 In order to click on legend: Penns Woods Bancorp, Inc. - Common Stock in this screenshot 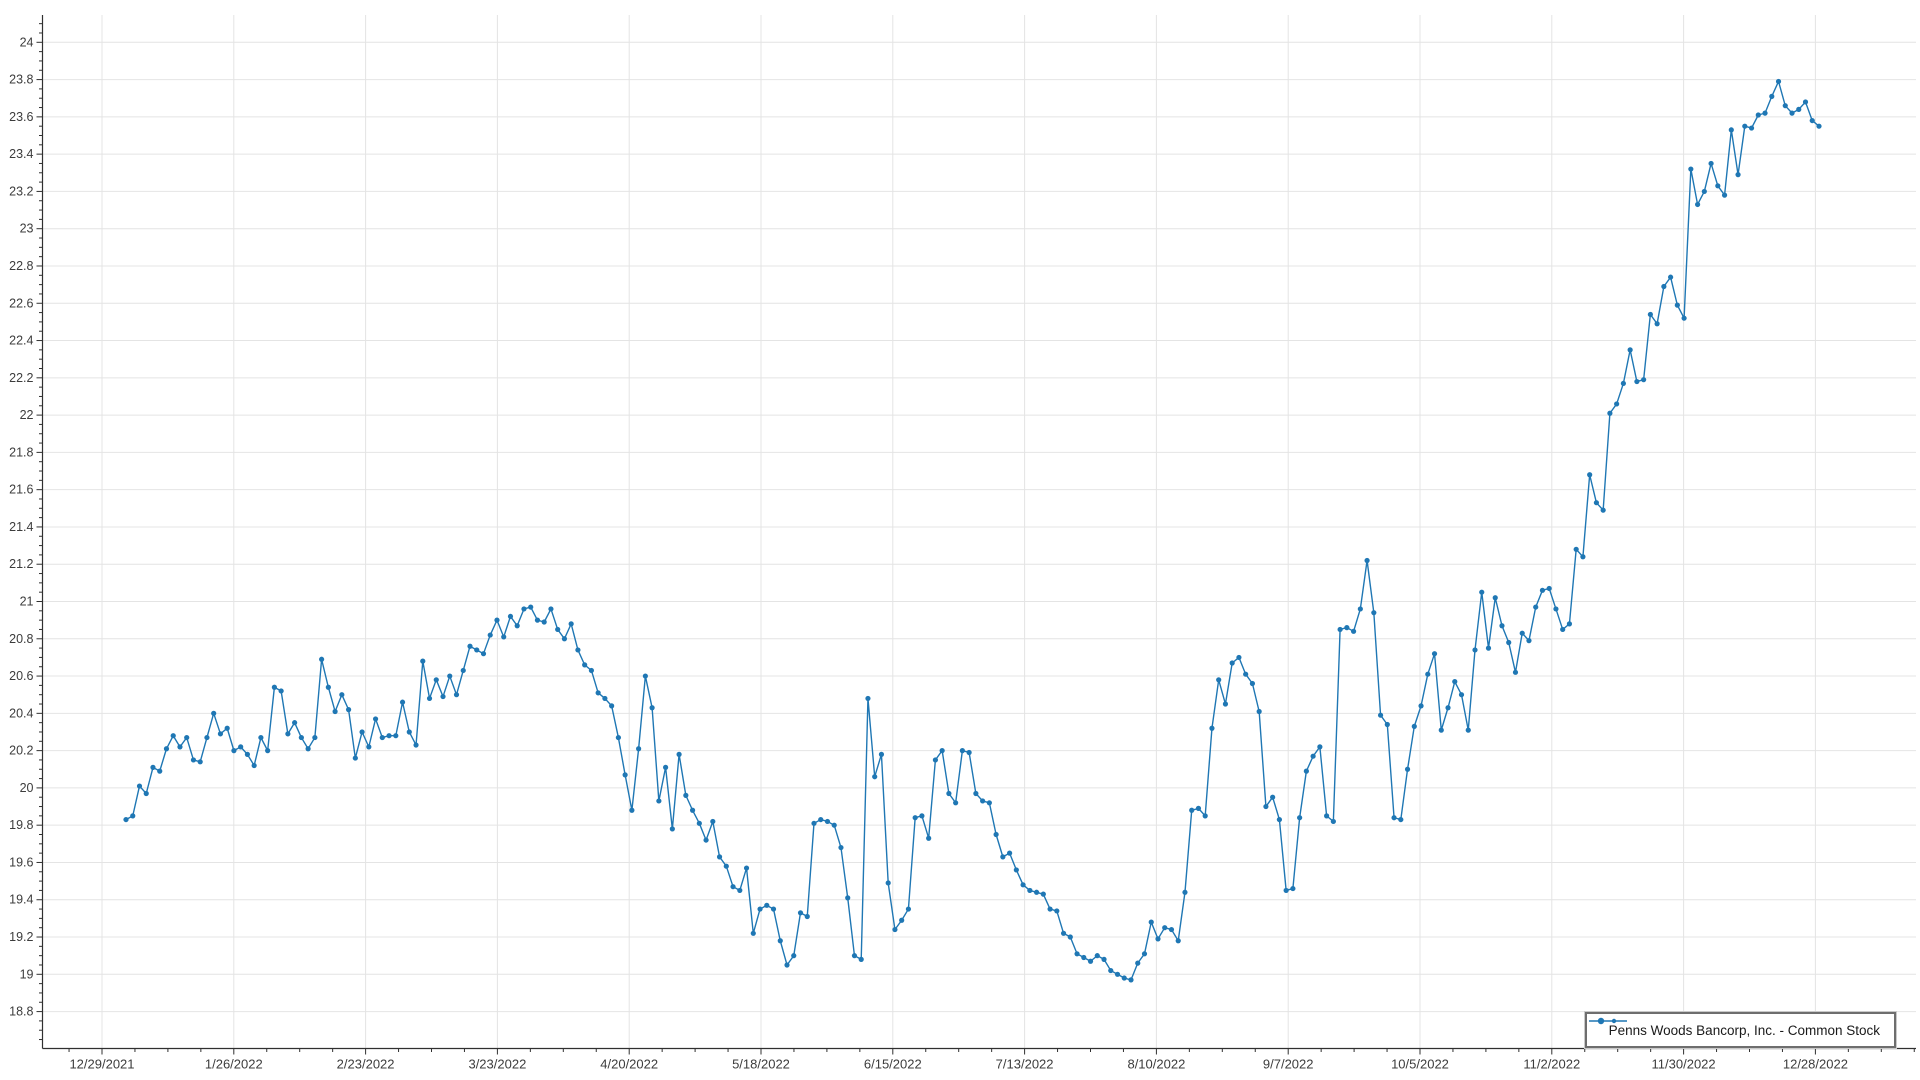, I will do `click(1740, 1030)`.